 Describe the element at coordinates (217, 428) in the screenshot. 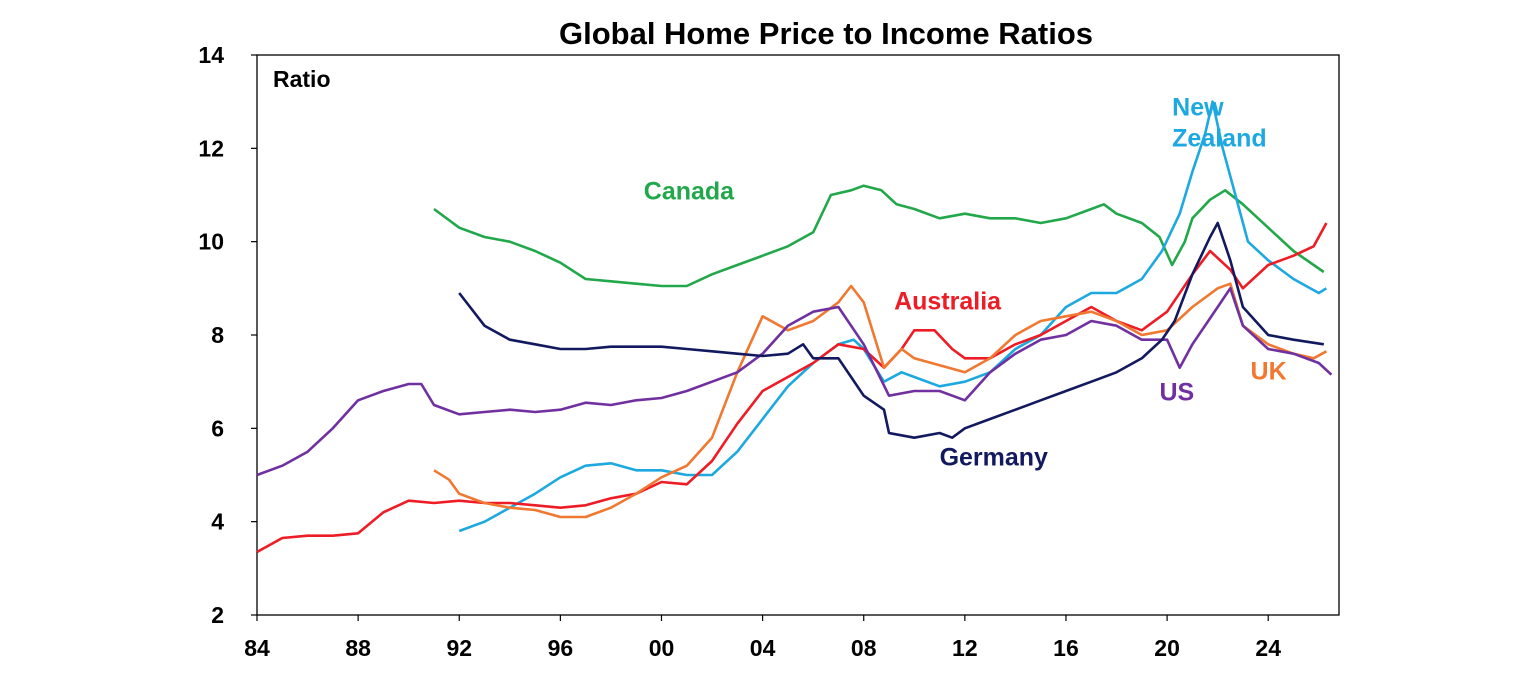

I see `y-tick-label: 6` at that location.